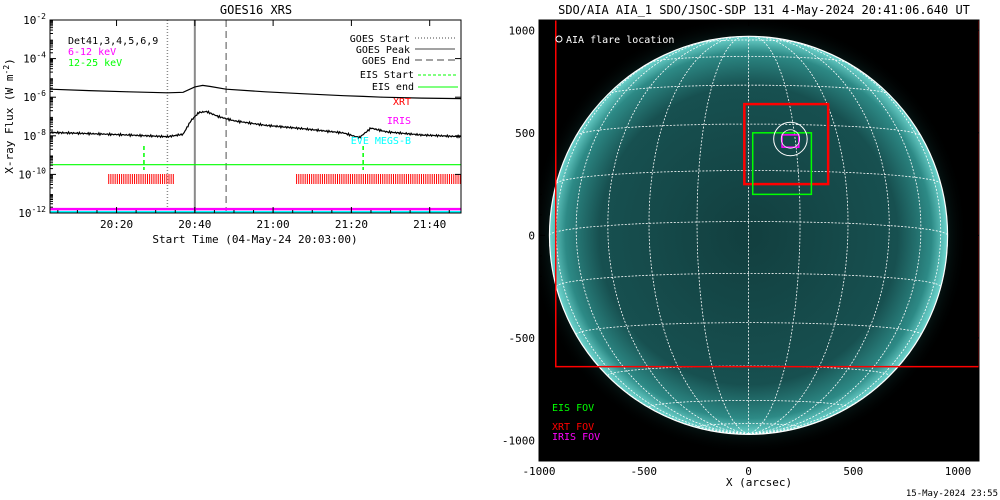 This screenshot has height=500, width=1000. I want to click on xrt-observation-ticks, so click(284, 179).